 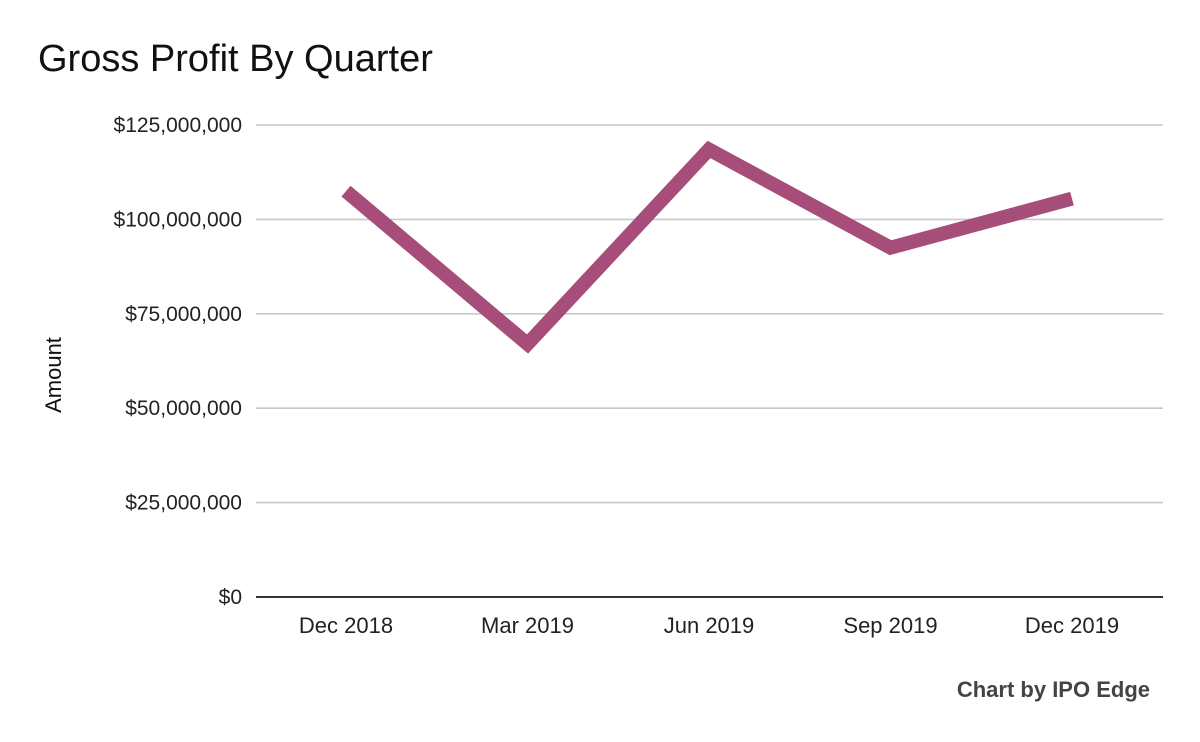 I want to click on chart-title: Gross Profit By Quarter, so click(x=235, y=59).